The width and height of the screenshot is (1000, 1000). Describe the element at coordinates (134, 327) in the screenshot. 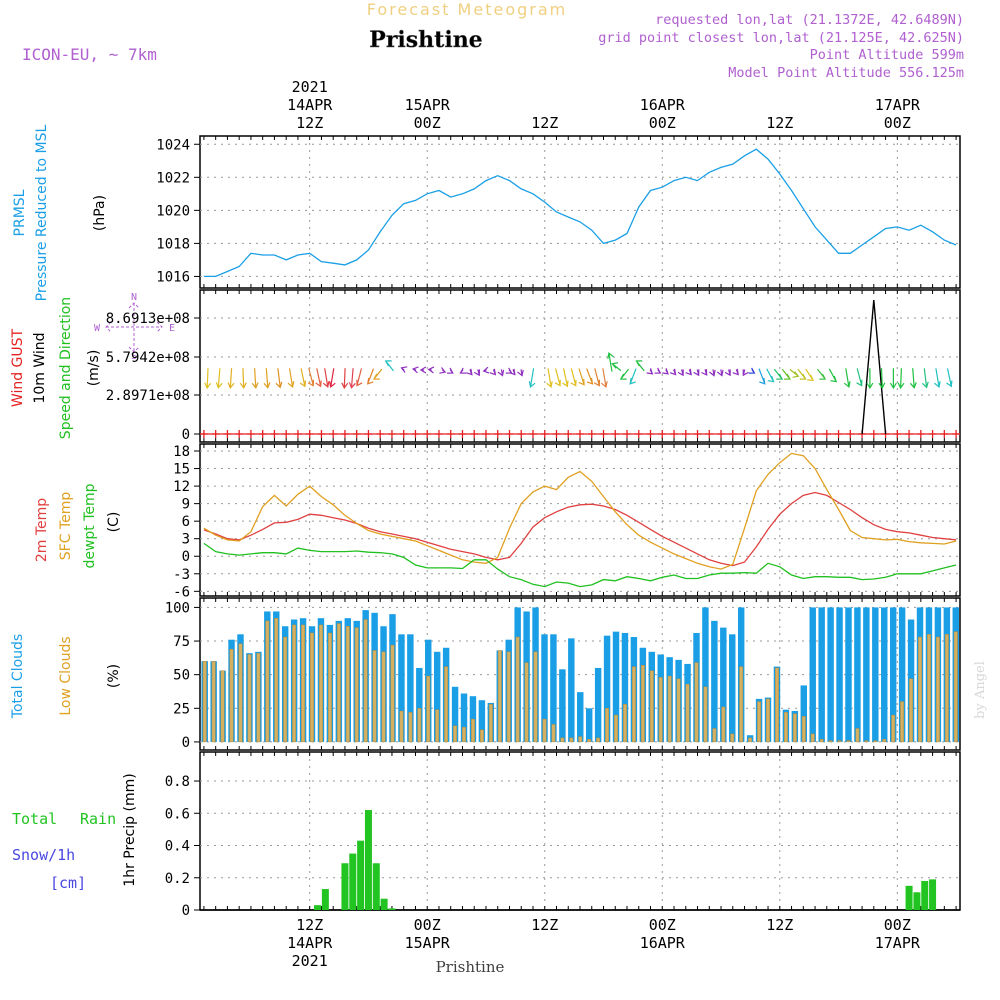

I see `compass-cross` at that location.